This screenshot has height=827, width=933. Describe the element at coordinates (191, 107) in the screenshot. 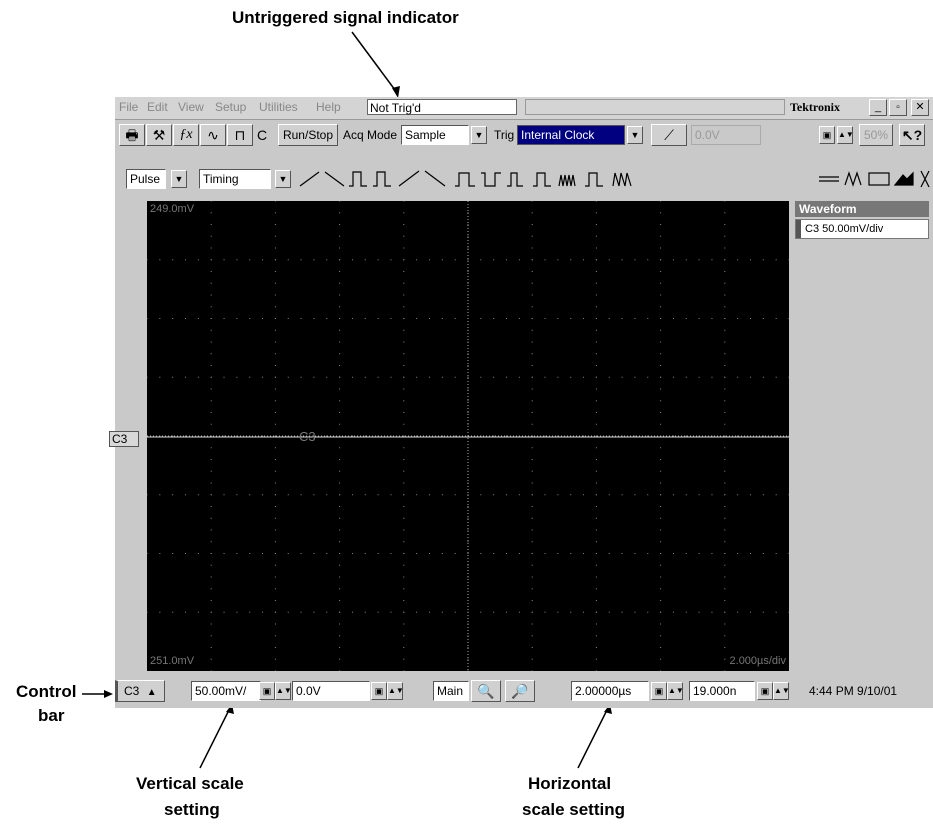

I see `menu-view: View` at that location.